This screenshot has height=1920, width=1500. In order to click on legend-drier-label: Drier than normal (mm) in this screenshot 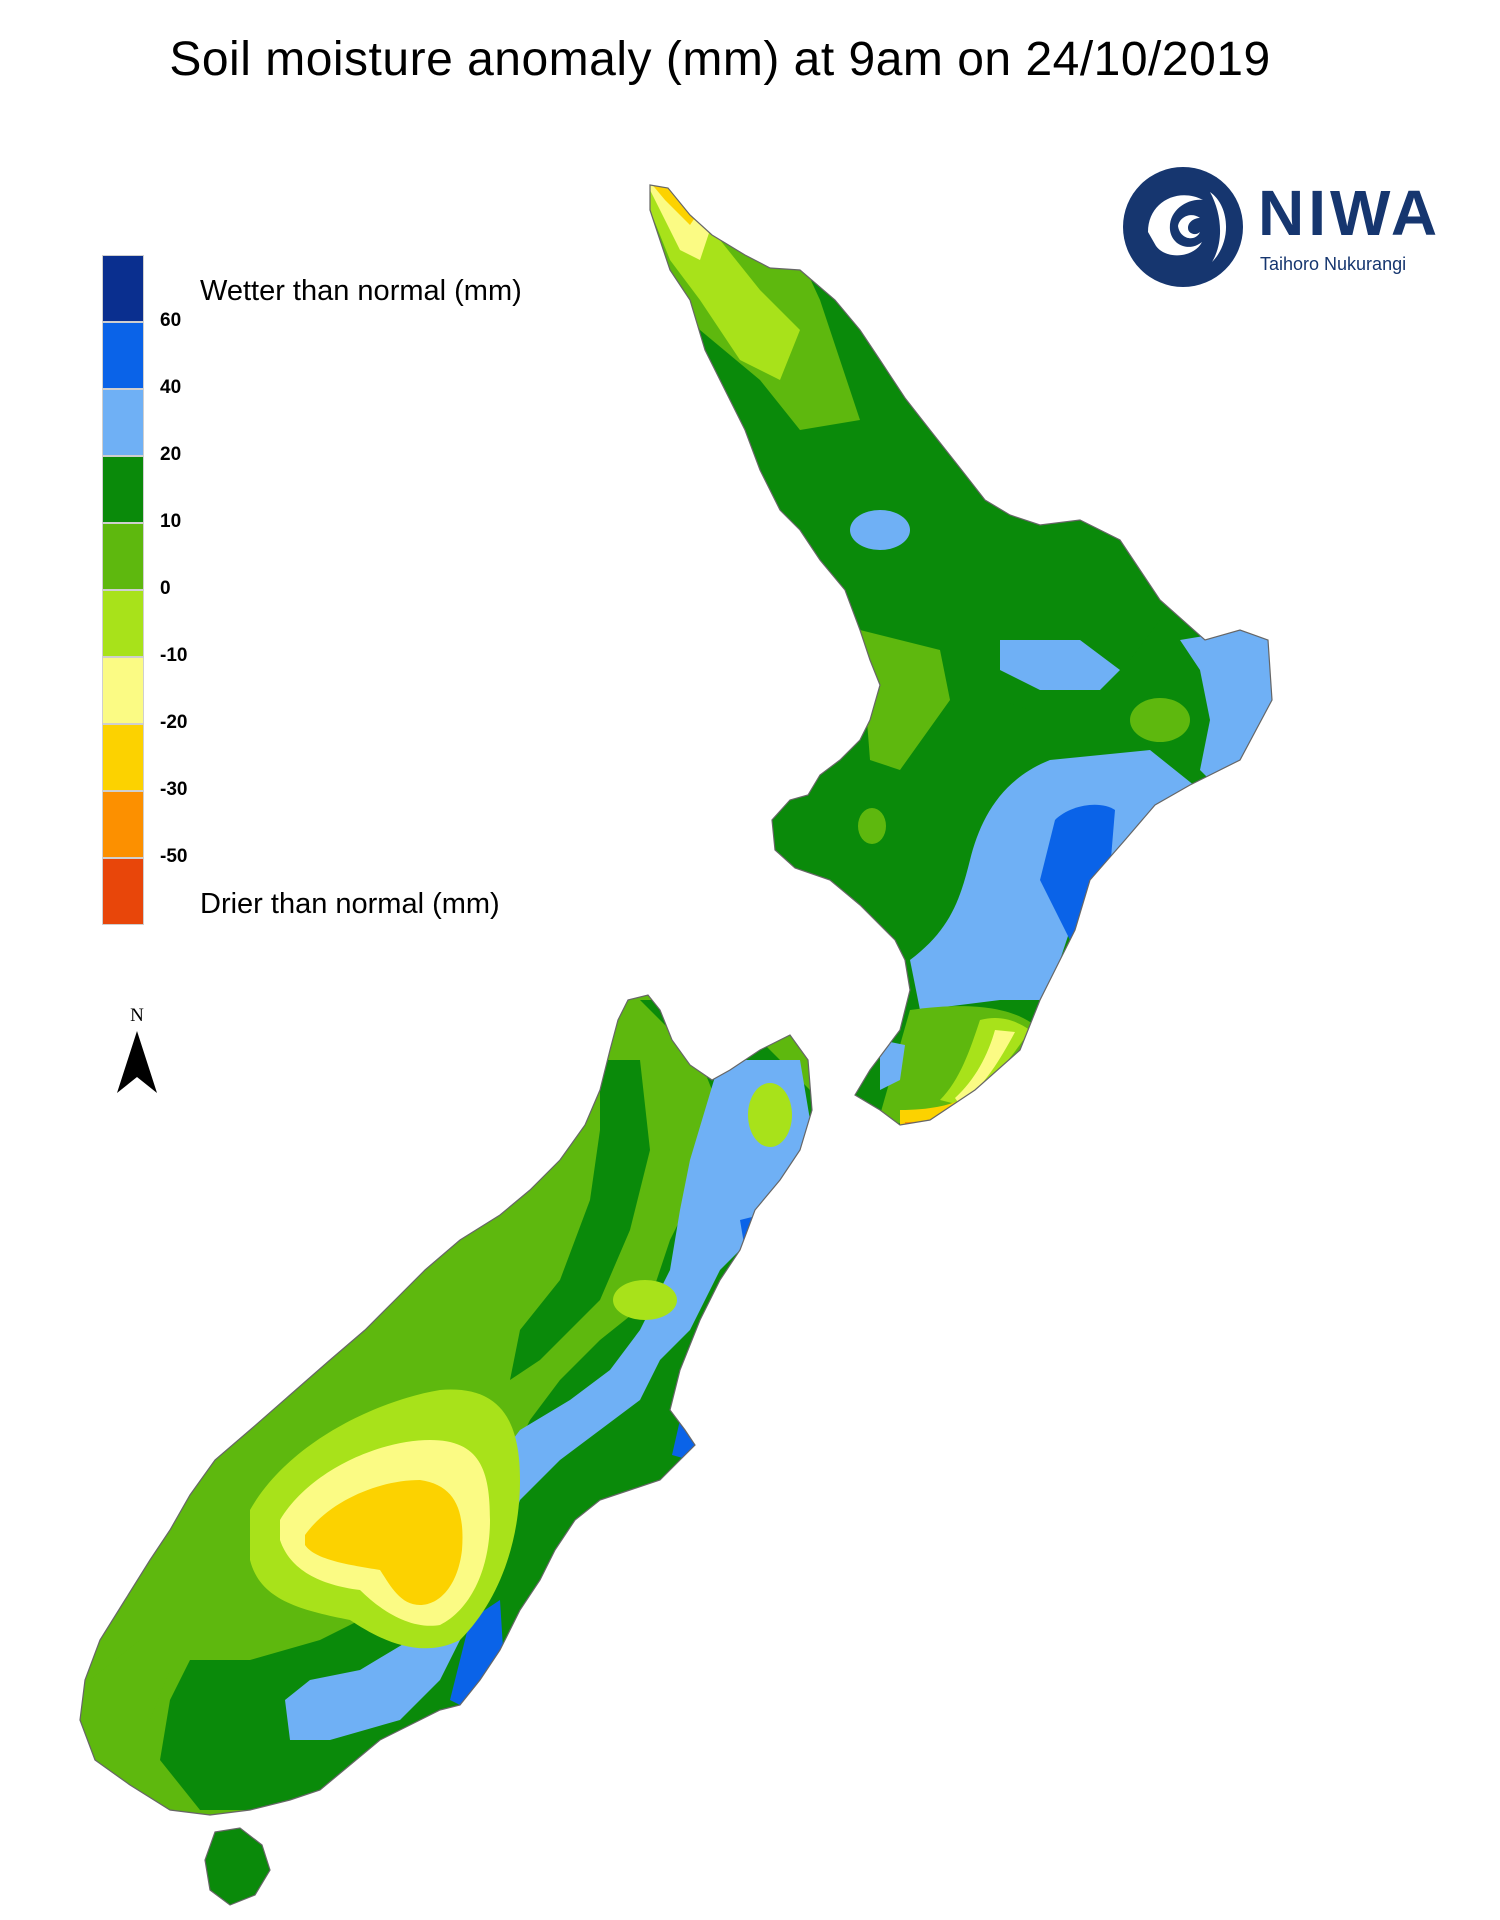, I will do `click(350, 904)`.